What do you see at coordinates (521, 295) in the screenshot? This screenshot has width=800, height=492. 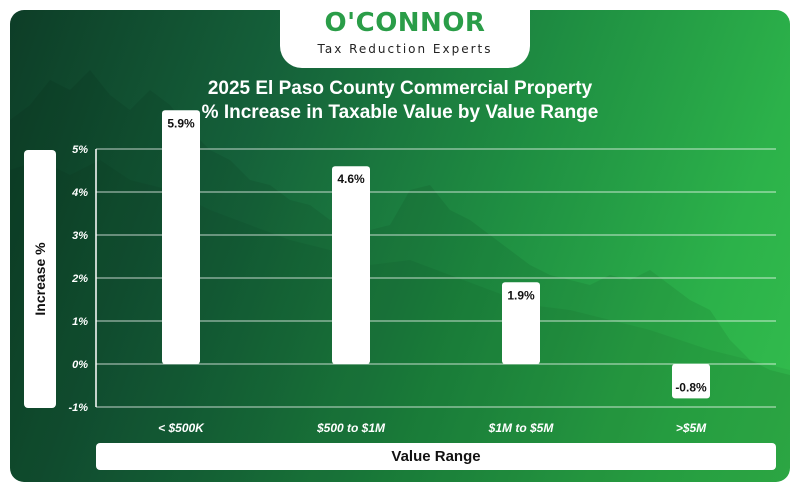 I see `data-label: 1.9%` at bounding box center [521, 295].